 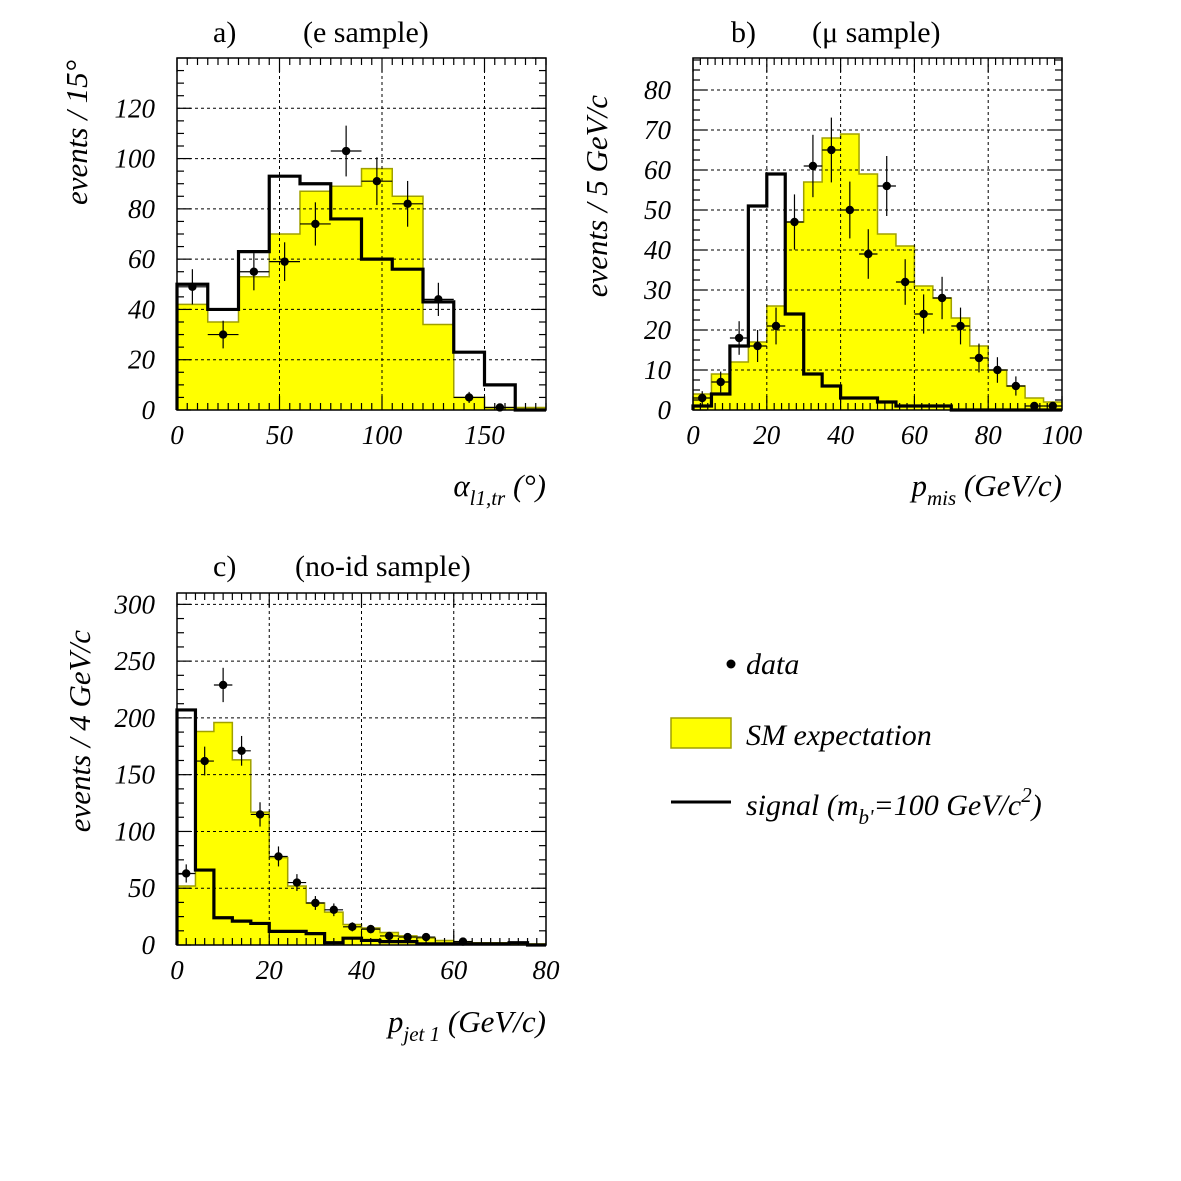 I want to click on sm-expectation-fill, so click(x=361, y=289).